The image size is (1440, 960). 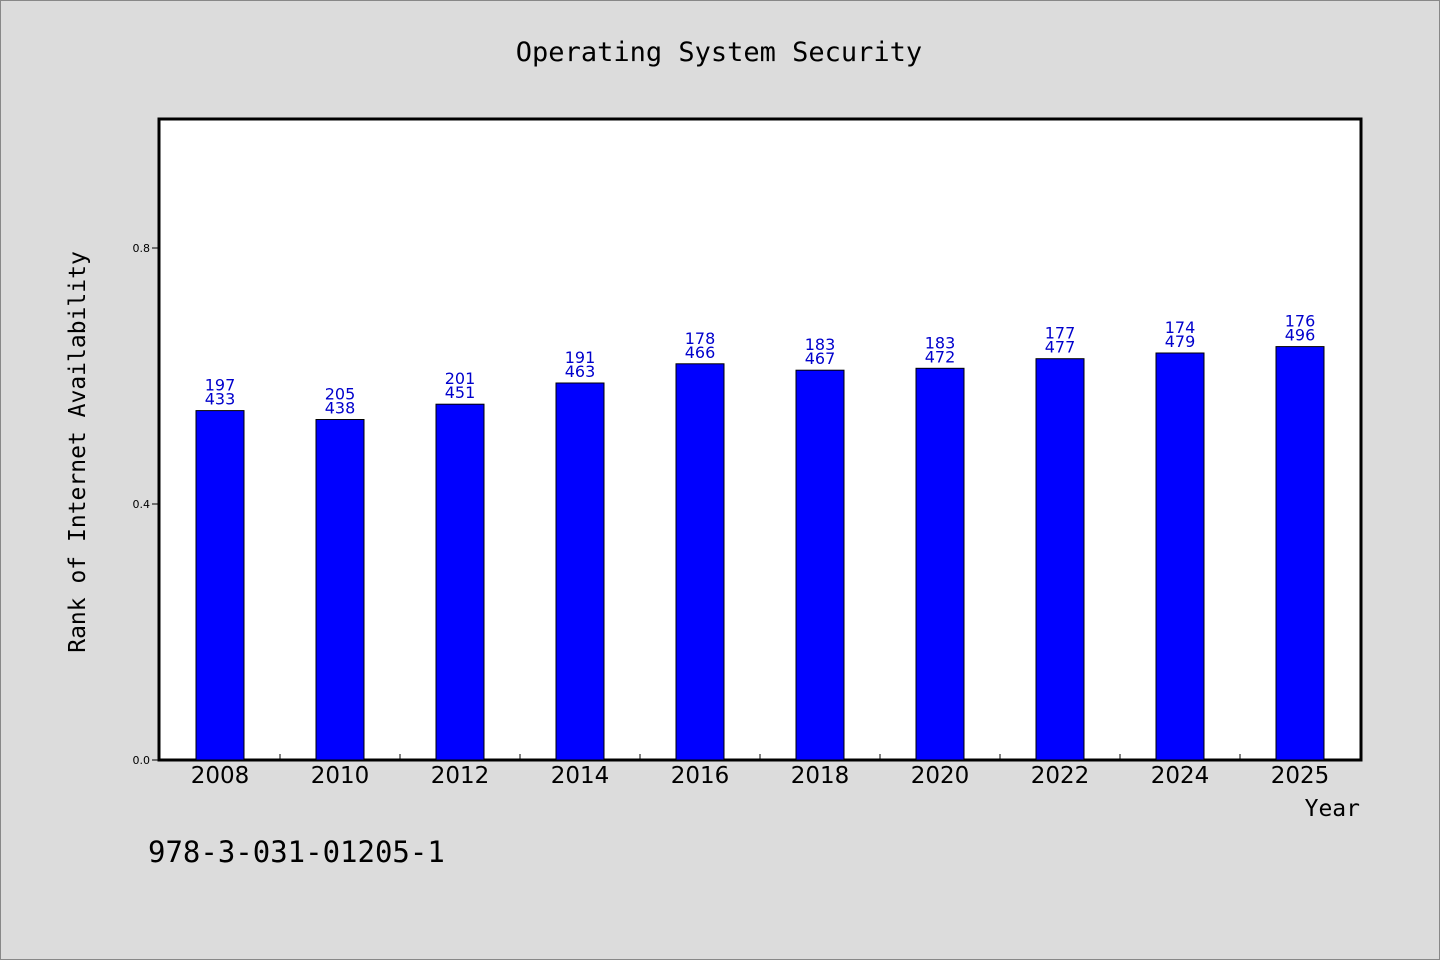 What do you see at coordinates (340, 408) in the screenshot?
I see `data-label-bottom: 438` at bounding box center [340, 408].